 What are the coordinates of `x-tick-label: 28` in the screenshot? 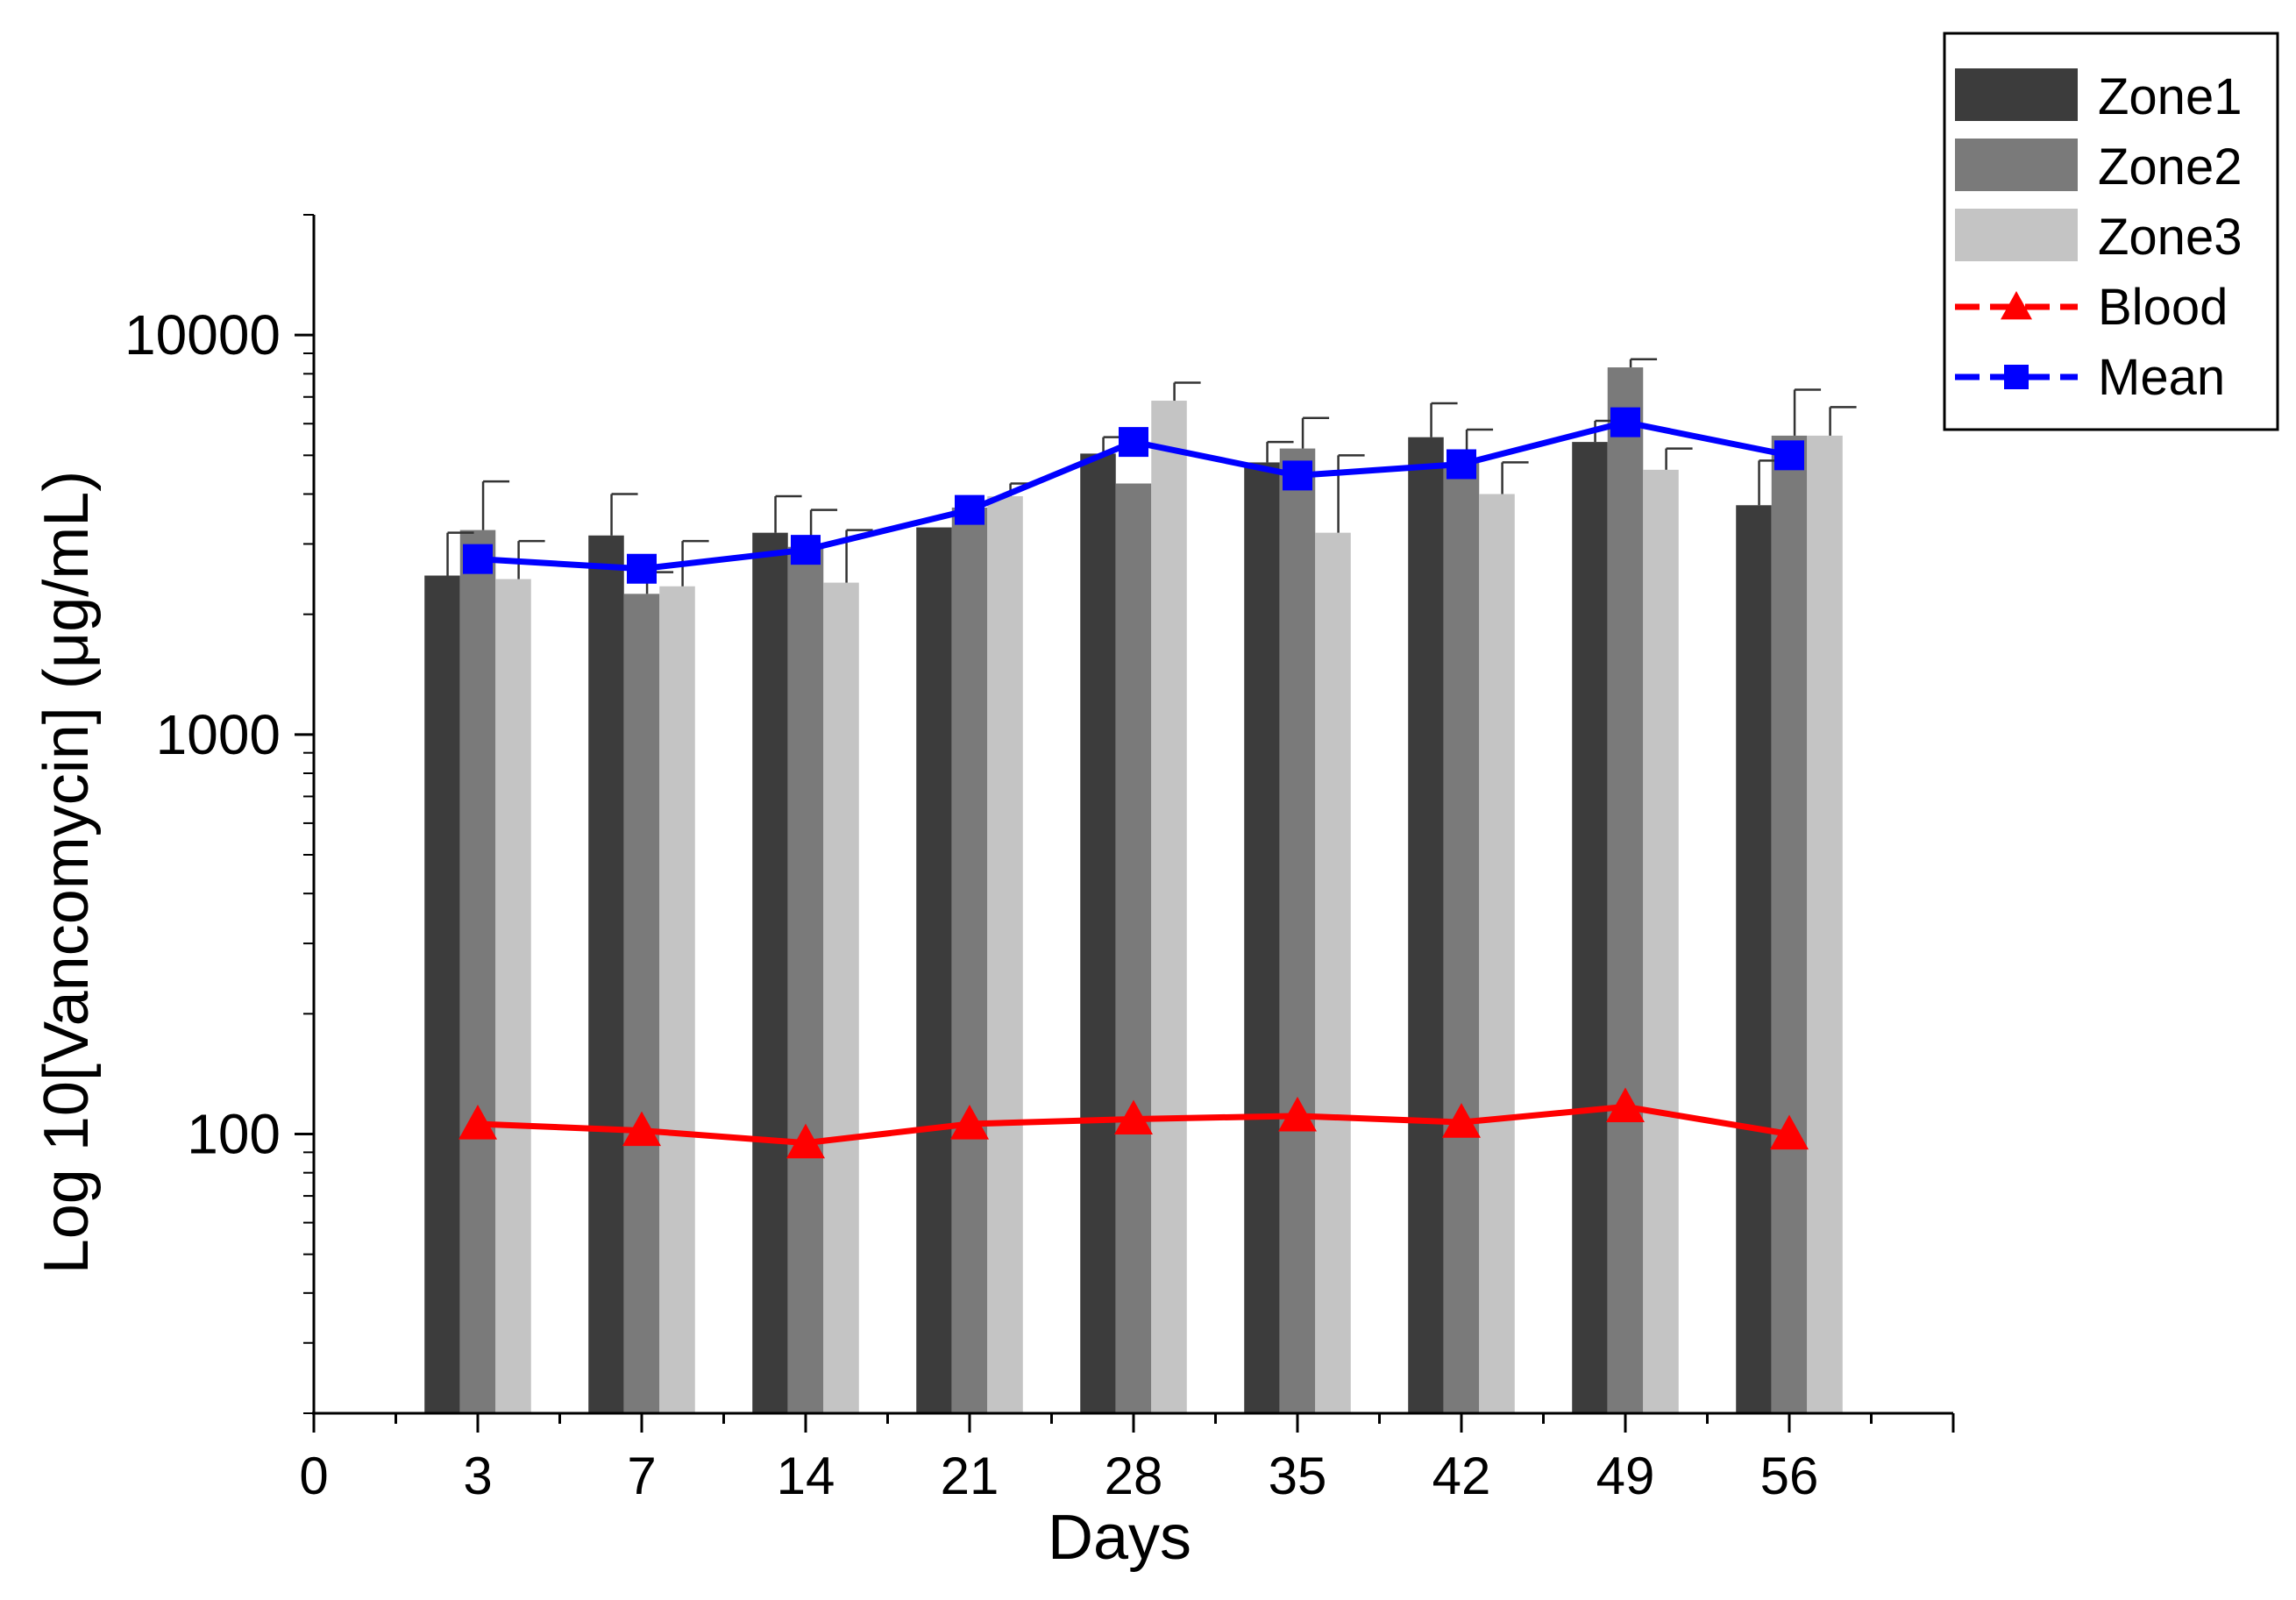 It's located at (1134, 1476).